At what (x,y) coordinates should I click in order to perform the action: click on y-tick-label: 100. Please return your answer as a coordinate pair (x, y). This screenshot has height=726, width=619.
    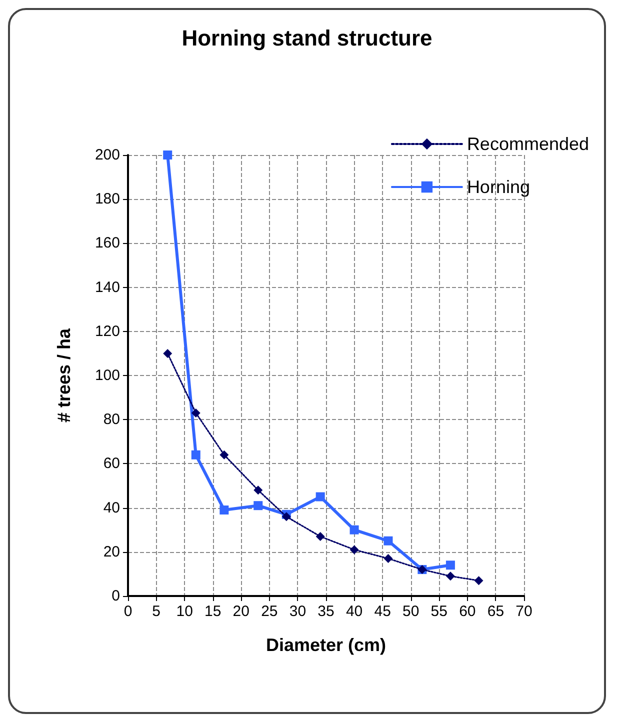
    Looking at the image, I should click on (107, 375).